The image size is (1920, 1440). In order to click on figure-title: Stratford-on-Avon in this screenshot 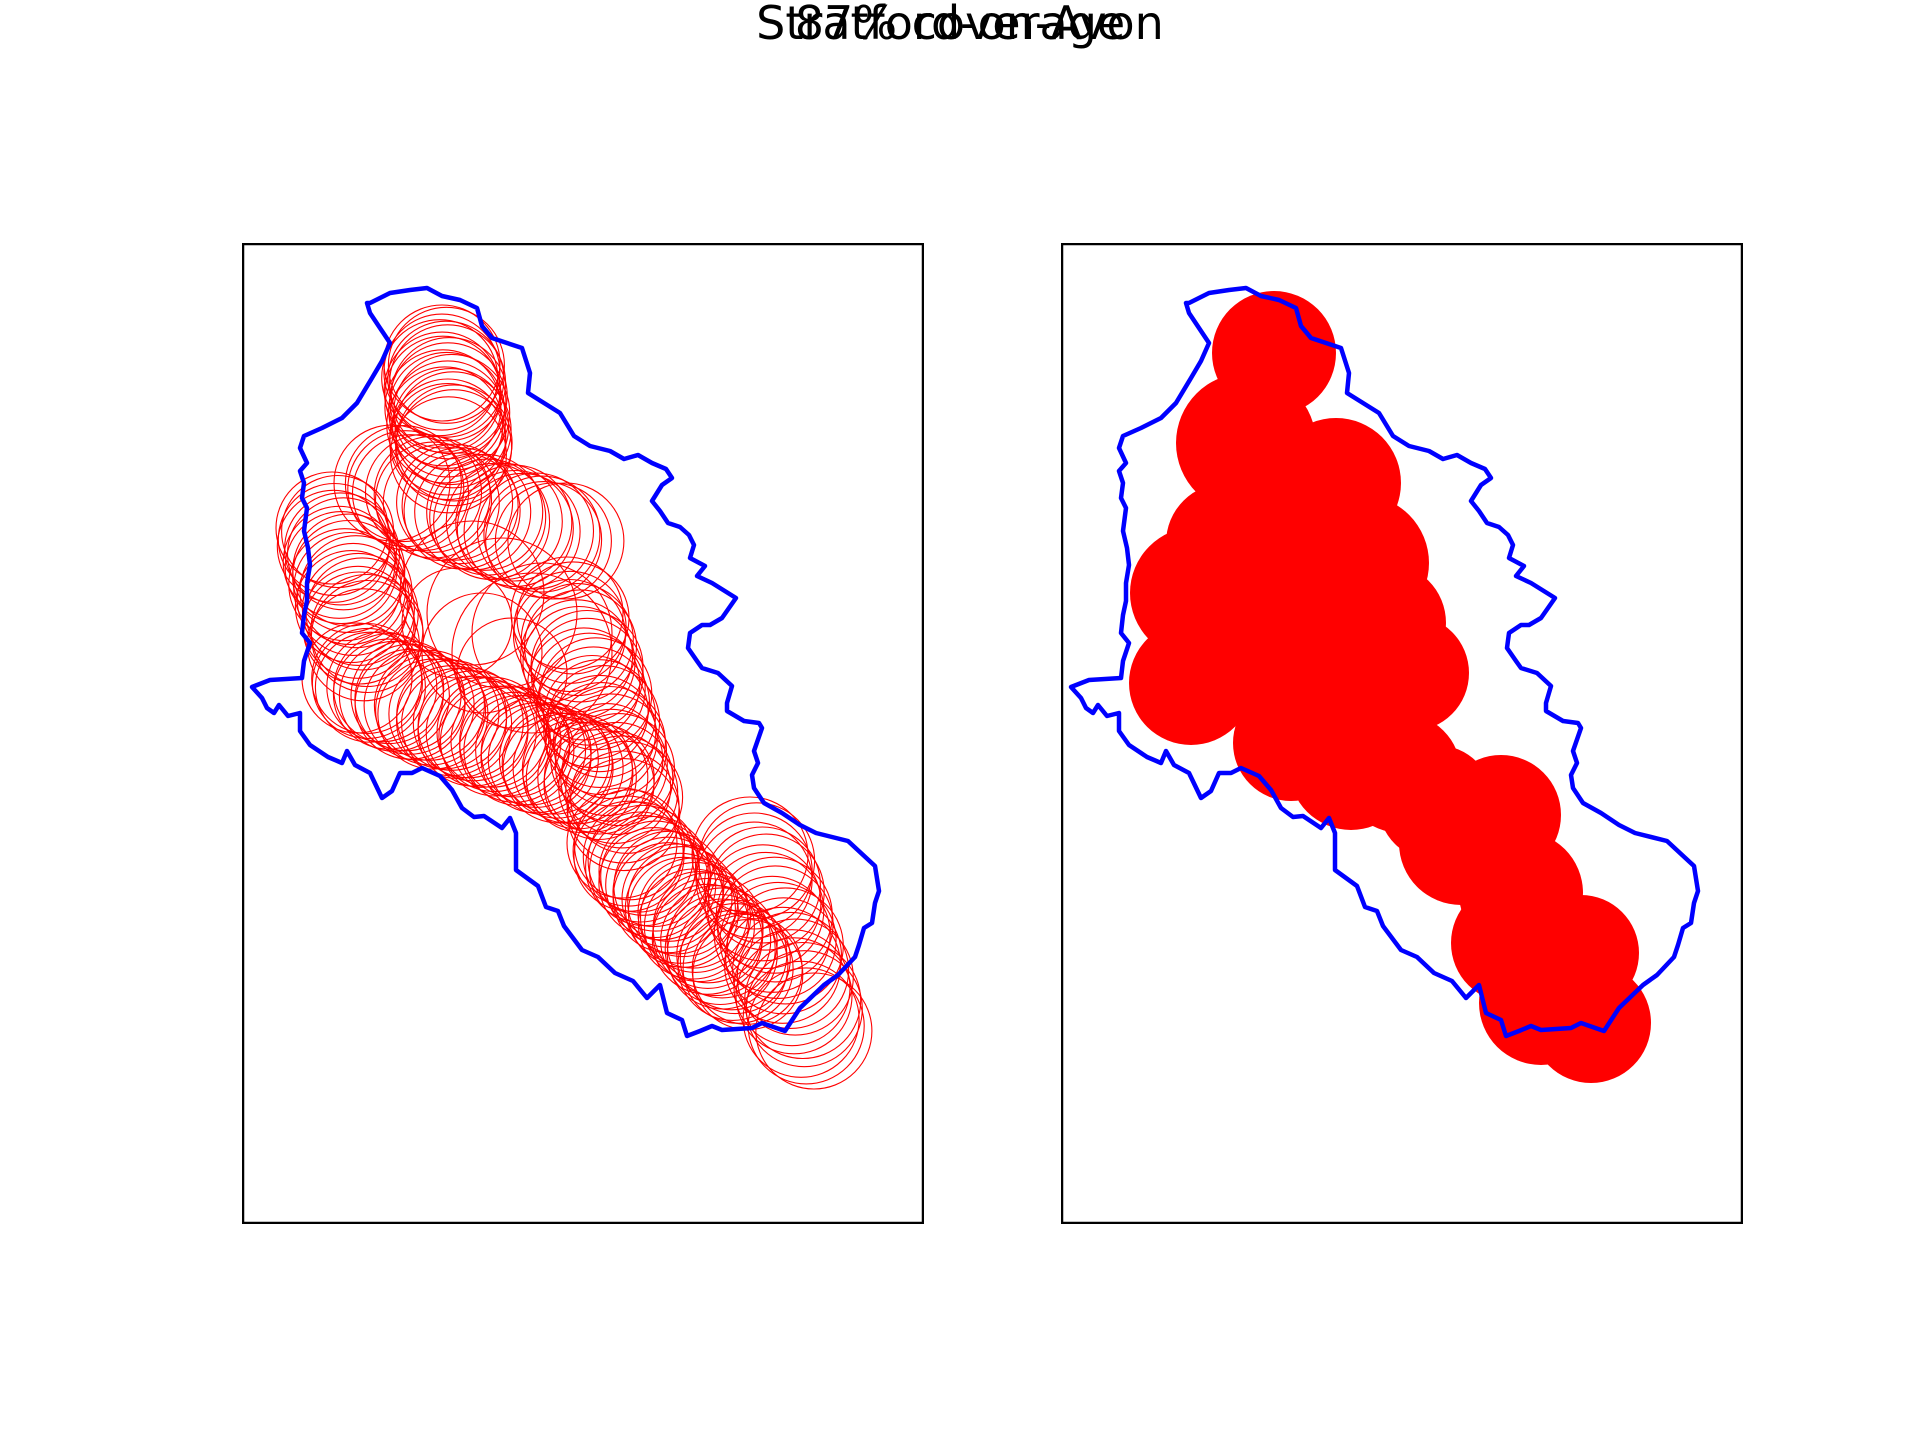, I will do `click(960, 25)`.